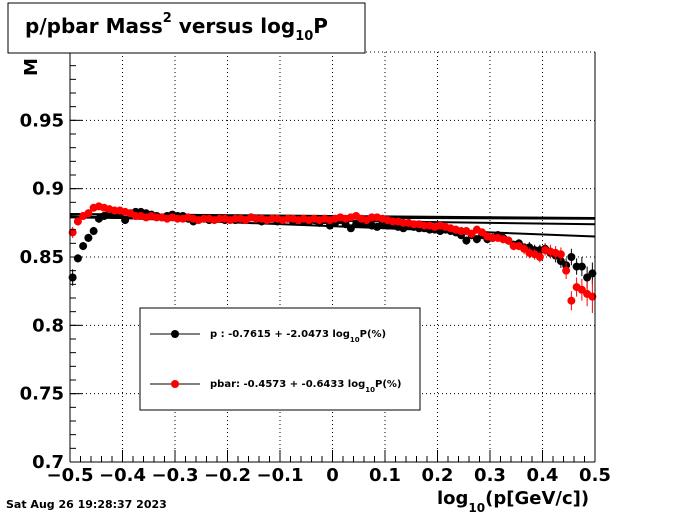 This screenshot has width=700, height=514. Describe the element at coordinates (385, 475) in the screenshot. I see `x-tick-label: 0.1` at that location.